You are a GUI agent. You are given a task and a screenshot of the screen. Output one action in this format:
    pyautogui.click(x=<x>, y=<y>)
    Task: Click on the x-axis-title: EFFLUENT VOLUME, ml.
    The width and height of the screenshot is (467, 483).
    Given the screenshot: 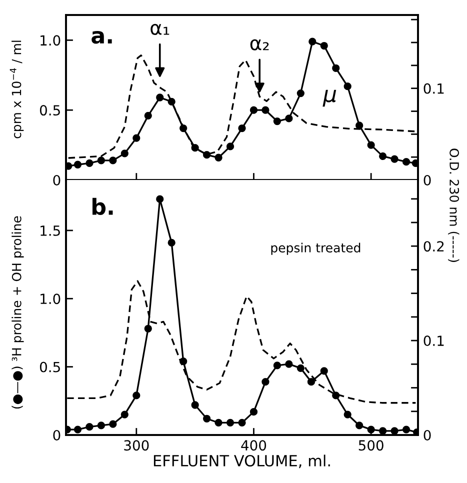 What is the action you would take?
    pyautogui.click(x=242, y=461)
    